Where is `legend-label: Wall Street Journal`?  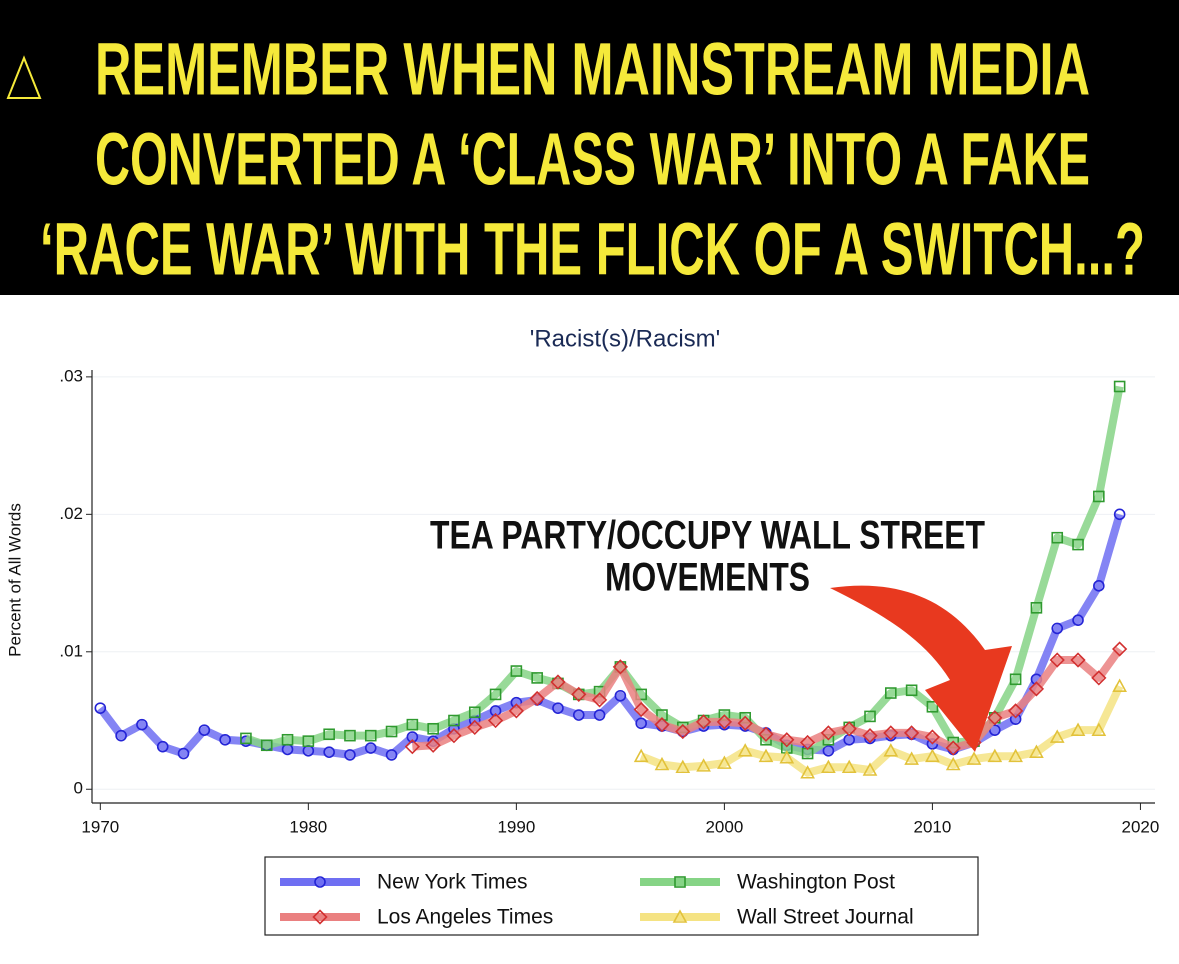
legend-label: Wall Street Journal is located at coordinates (825, 917).